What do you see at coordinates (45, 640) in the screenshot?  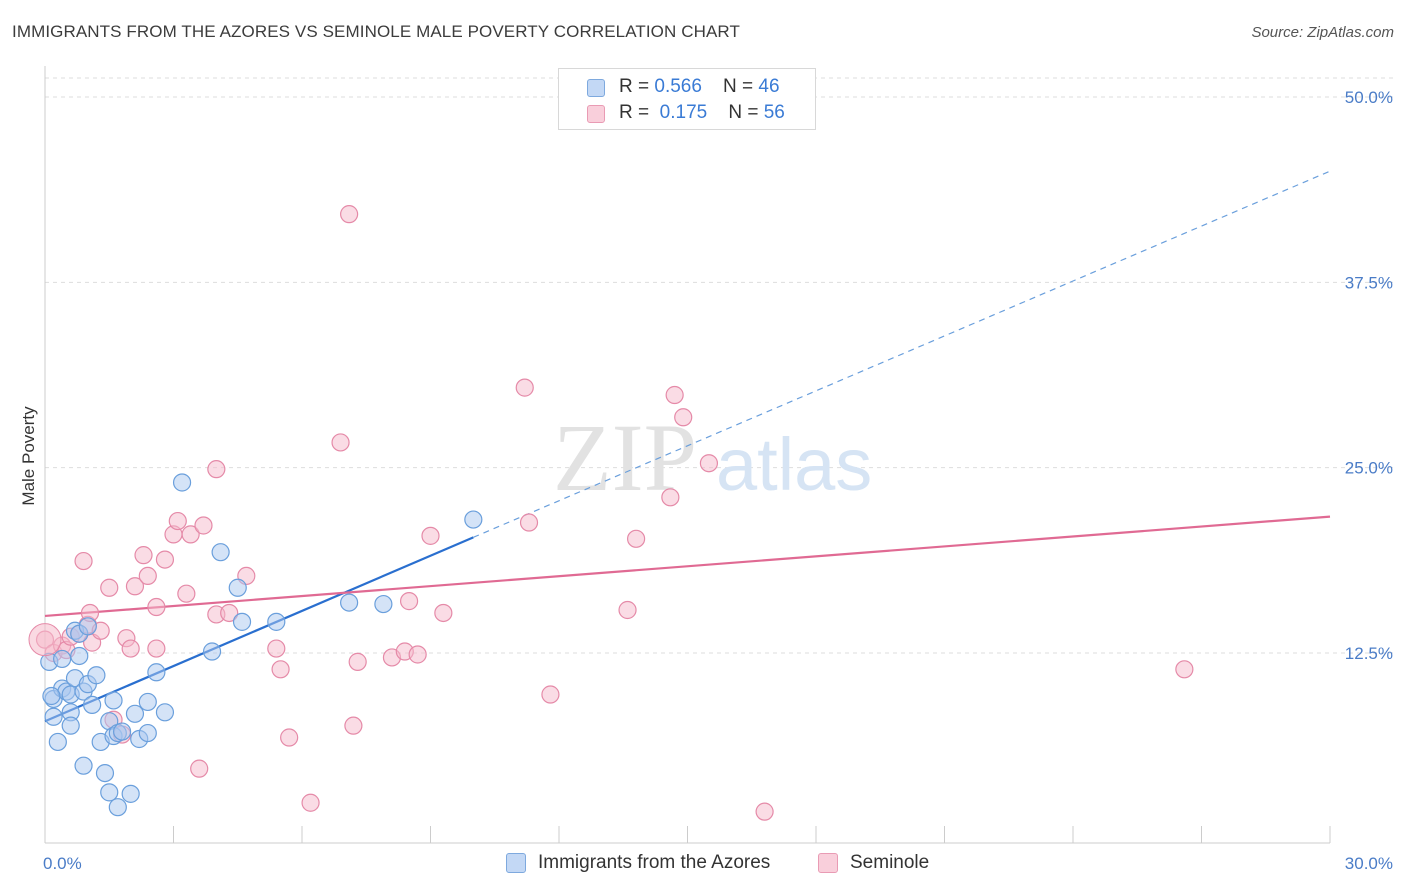 I see `seminole-point-large` at bounding box center [45, 640].